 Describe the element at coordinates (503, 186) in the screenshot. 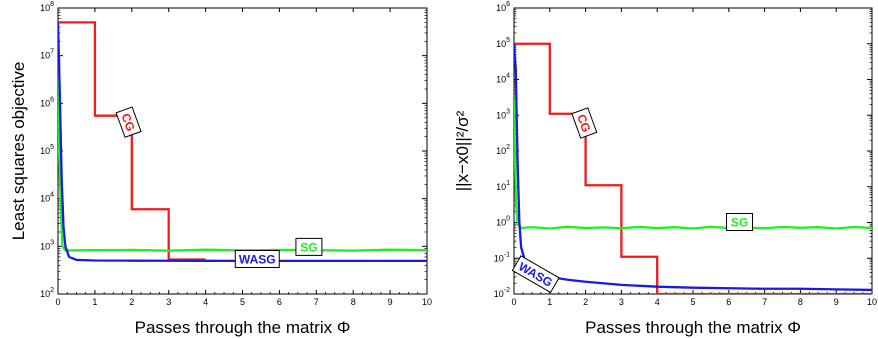

I see `y-tick-label: 10¹` at that location.